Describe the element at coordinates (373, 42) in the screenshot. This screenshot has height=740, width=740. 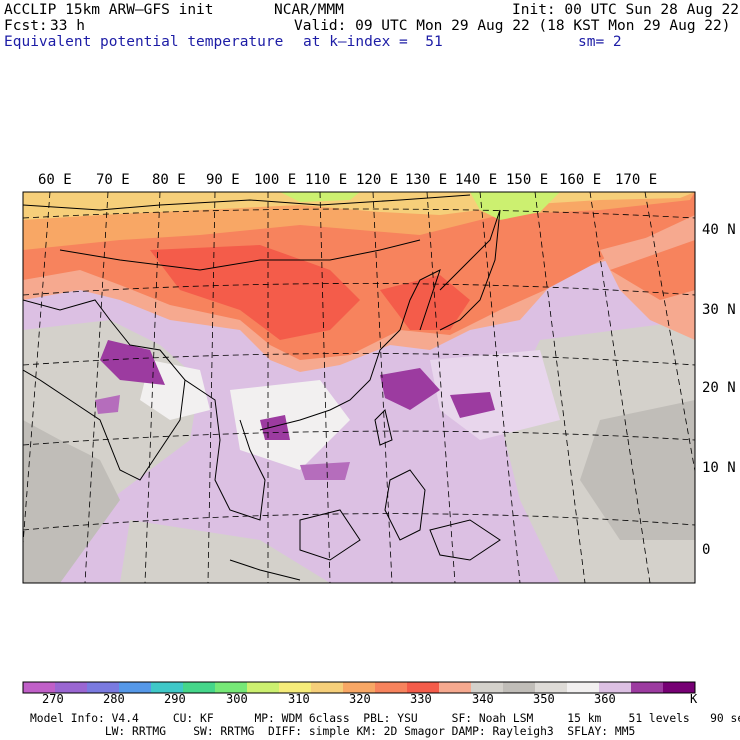
I see `level-index: at k–index = 51` at that location.